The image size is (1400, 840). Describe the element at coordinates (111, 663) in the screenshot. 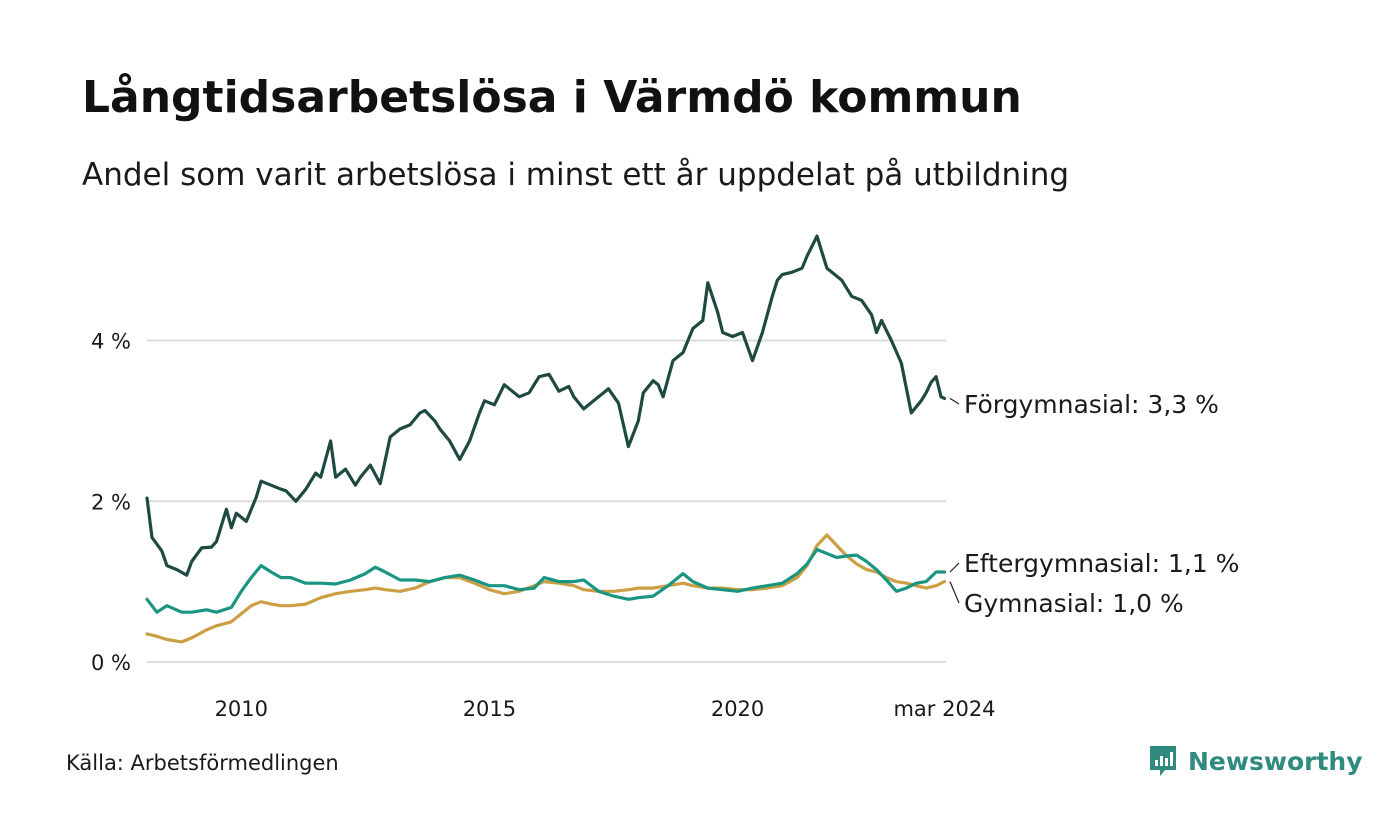

I see `y-tick-label: 0 %` at that location.